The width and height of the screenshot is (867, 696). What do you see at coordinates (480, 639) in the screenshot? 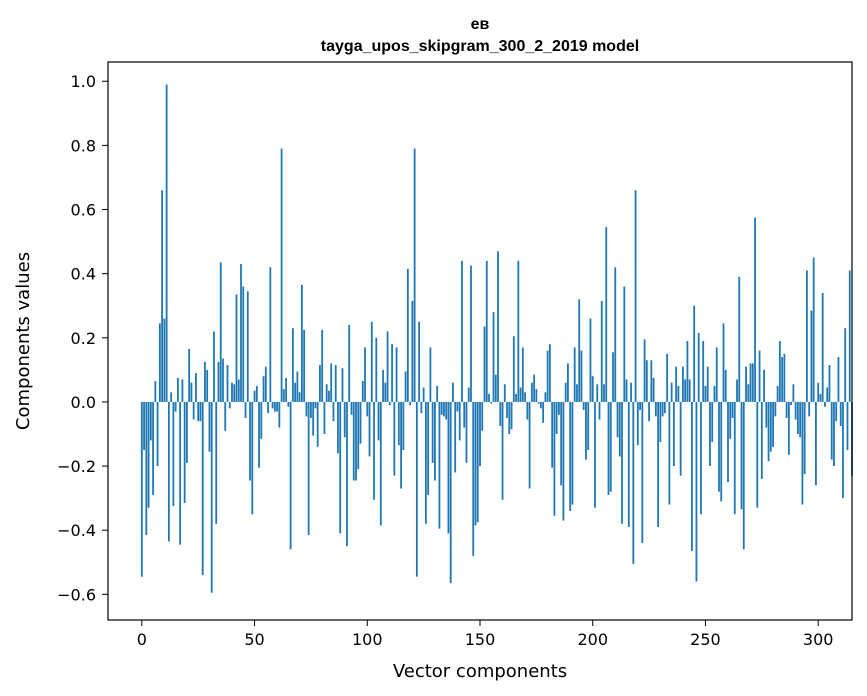
I see `x-tick-label: 150` at bounding box center [480, 639].